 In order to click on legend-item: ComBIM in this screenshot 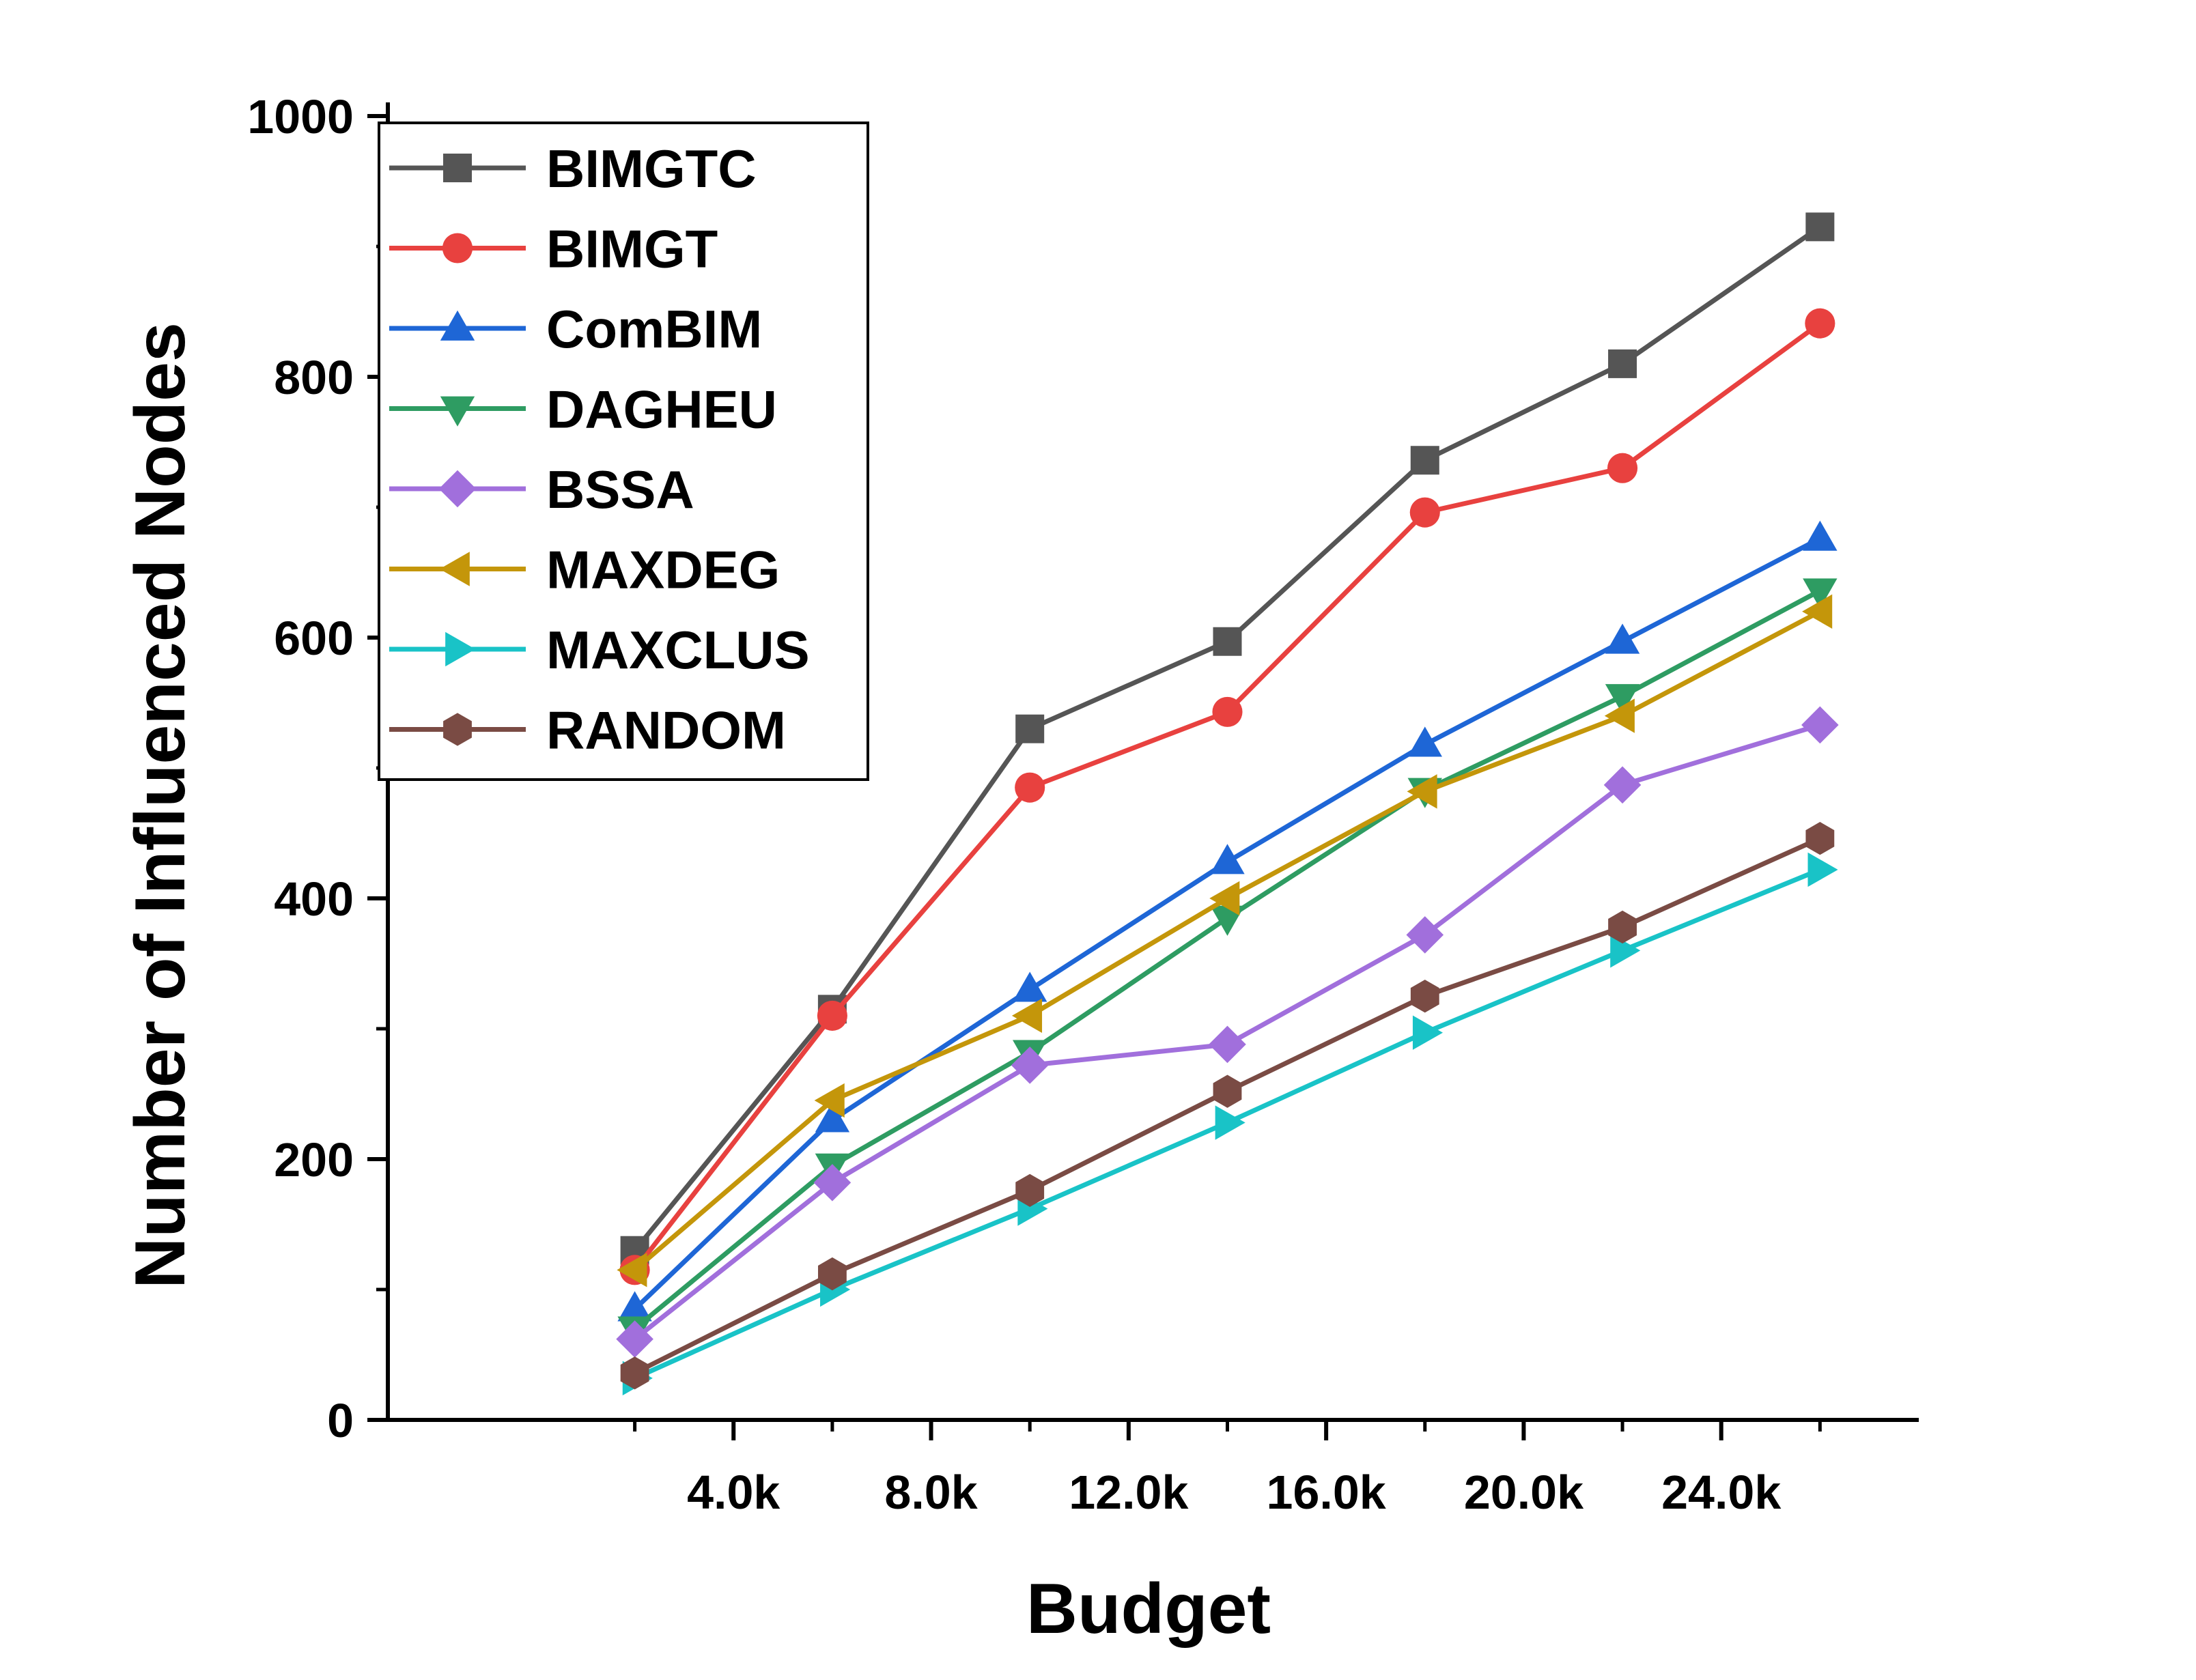, I will do `click(575, 329)`.